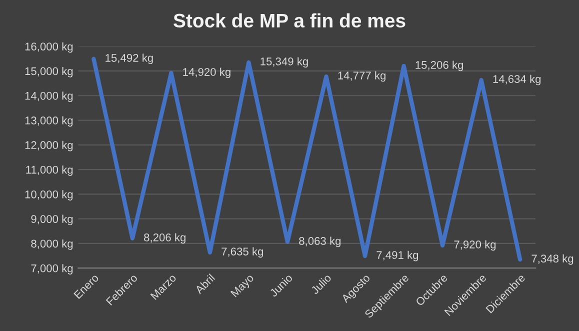 This screenshot has height=331, width=579. Describe the element at coordinates (129, 59) in the screenshot. I see `data-label: 15,492 kg` at that location.